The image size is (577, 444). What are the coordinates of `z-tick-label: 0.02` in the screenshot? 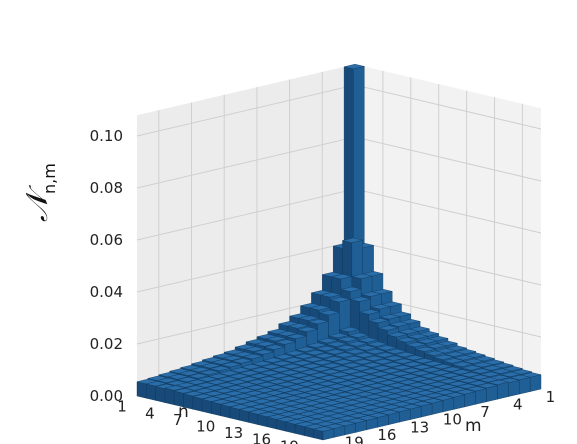 It's located at (106, 344).